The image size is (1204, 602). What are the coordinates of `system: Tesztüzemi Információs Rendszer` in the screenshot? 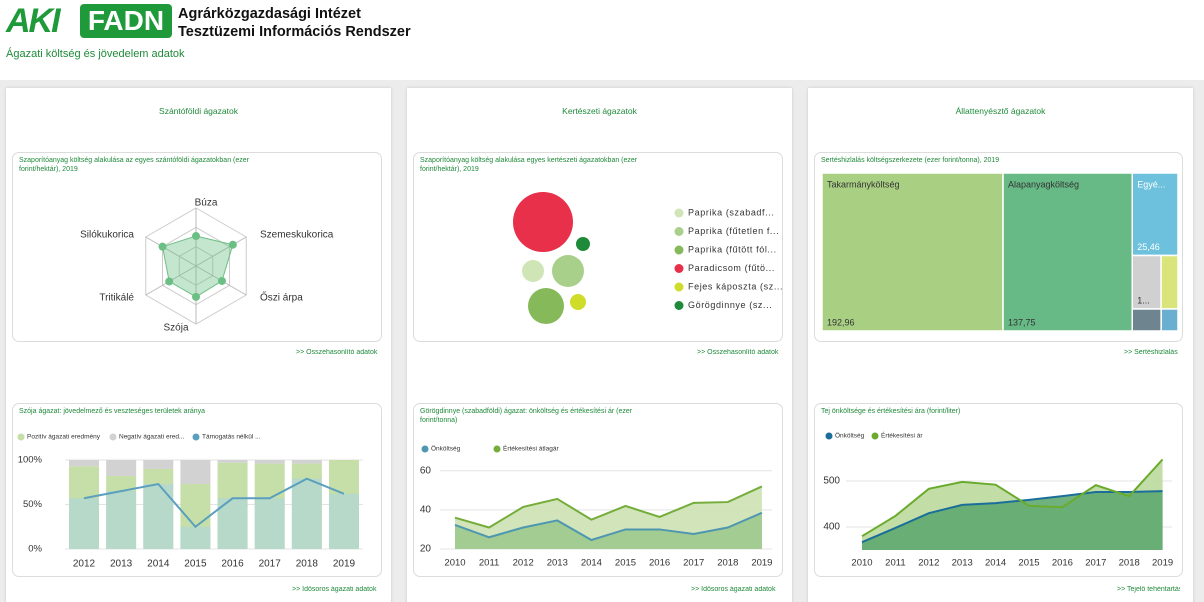 It's located at (294, 32).